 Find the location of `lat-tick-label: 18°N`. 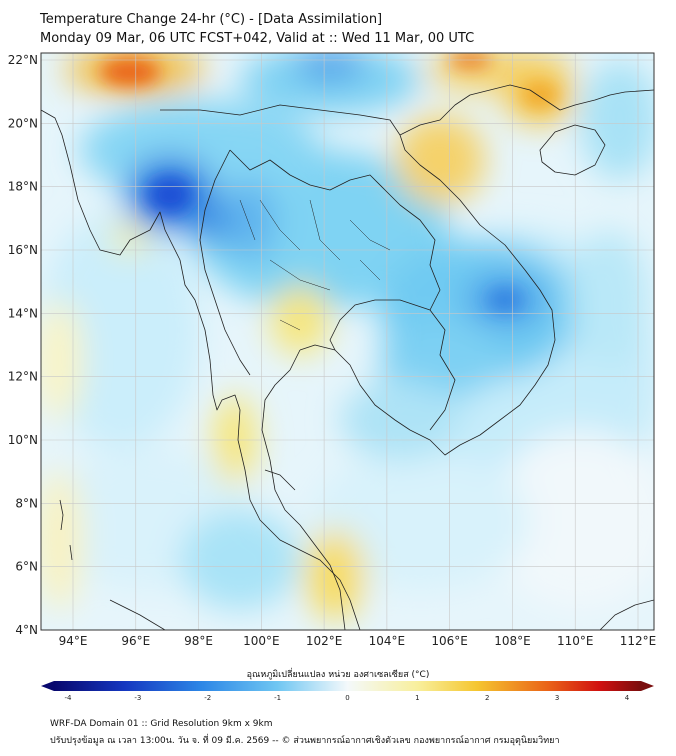

lat-tick-label: 18°N is located at coordinates (23, 187).